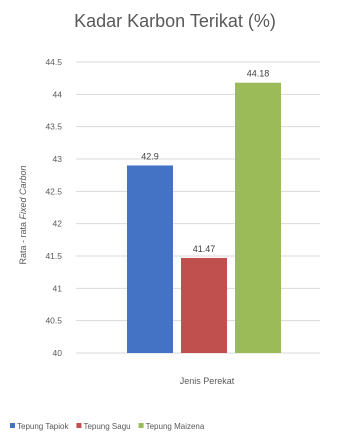 This screenshot has height=439, width=337. I want to click on legend-label: Tepung Sagu, so click(106, 426).